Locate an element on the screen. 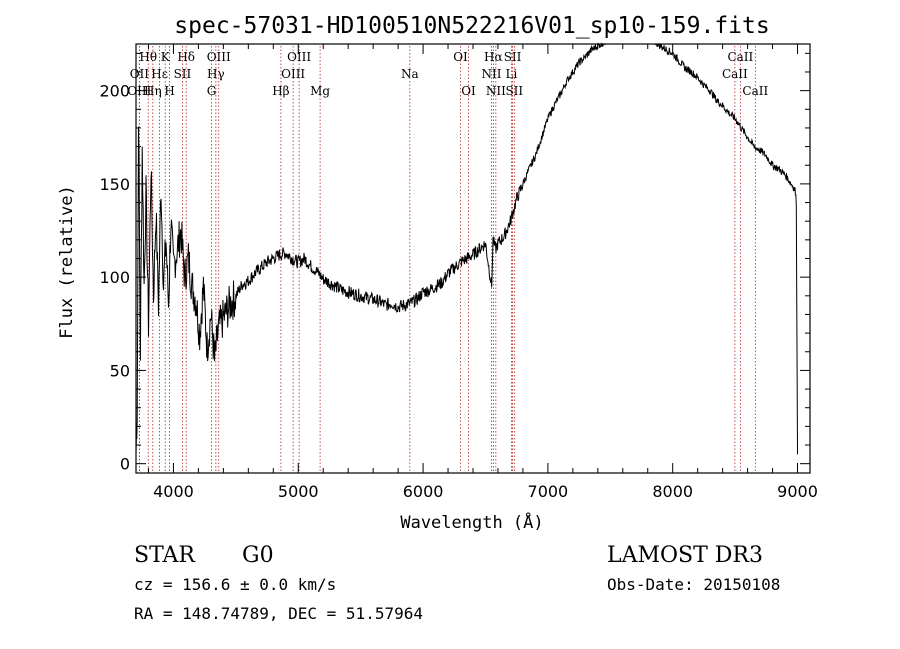 This screenshot has width=900, height=649. spectral-line-label: Na is located at coordinates (410, 74).